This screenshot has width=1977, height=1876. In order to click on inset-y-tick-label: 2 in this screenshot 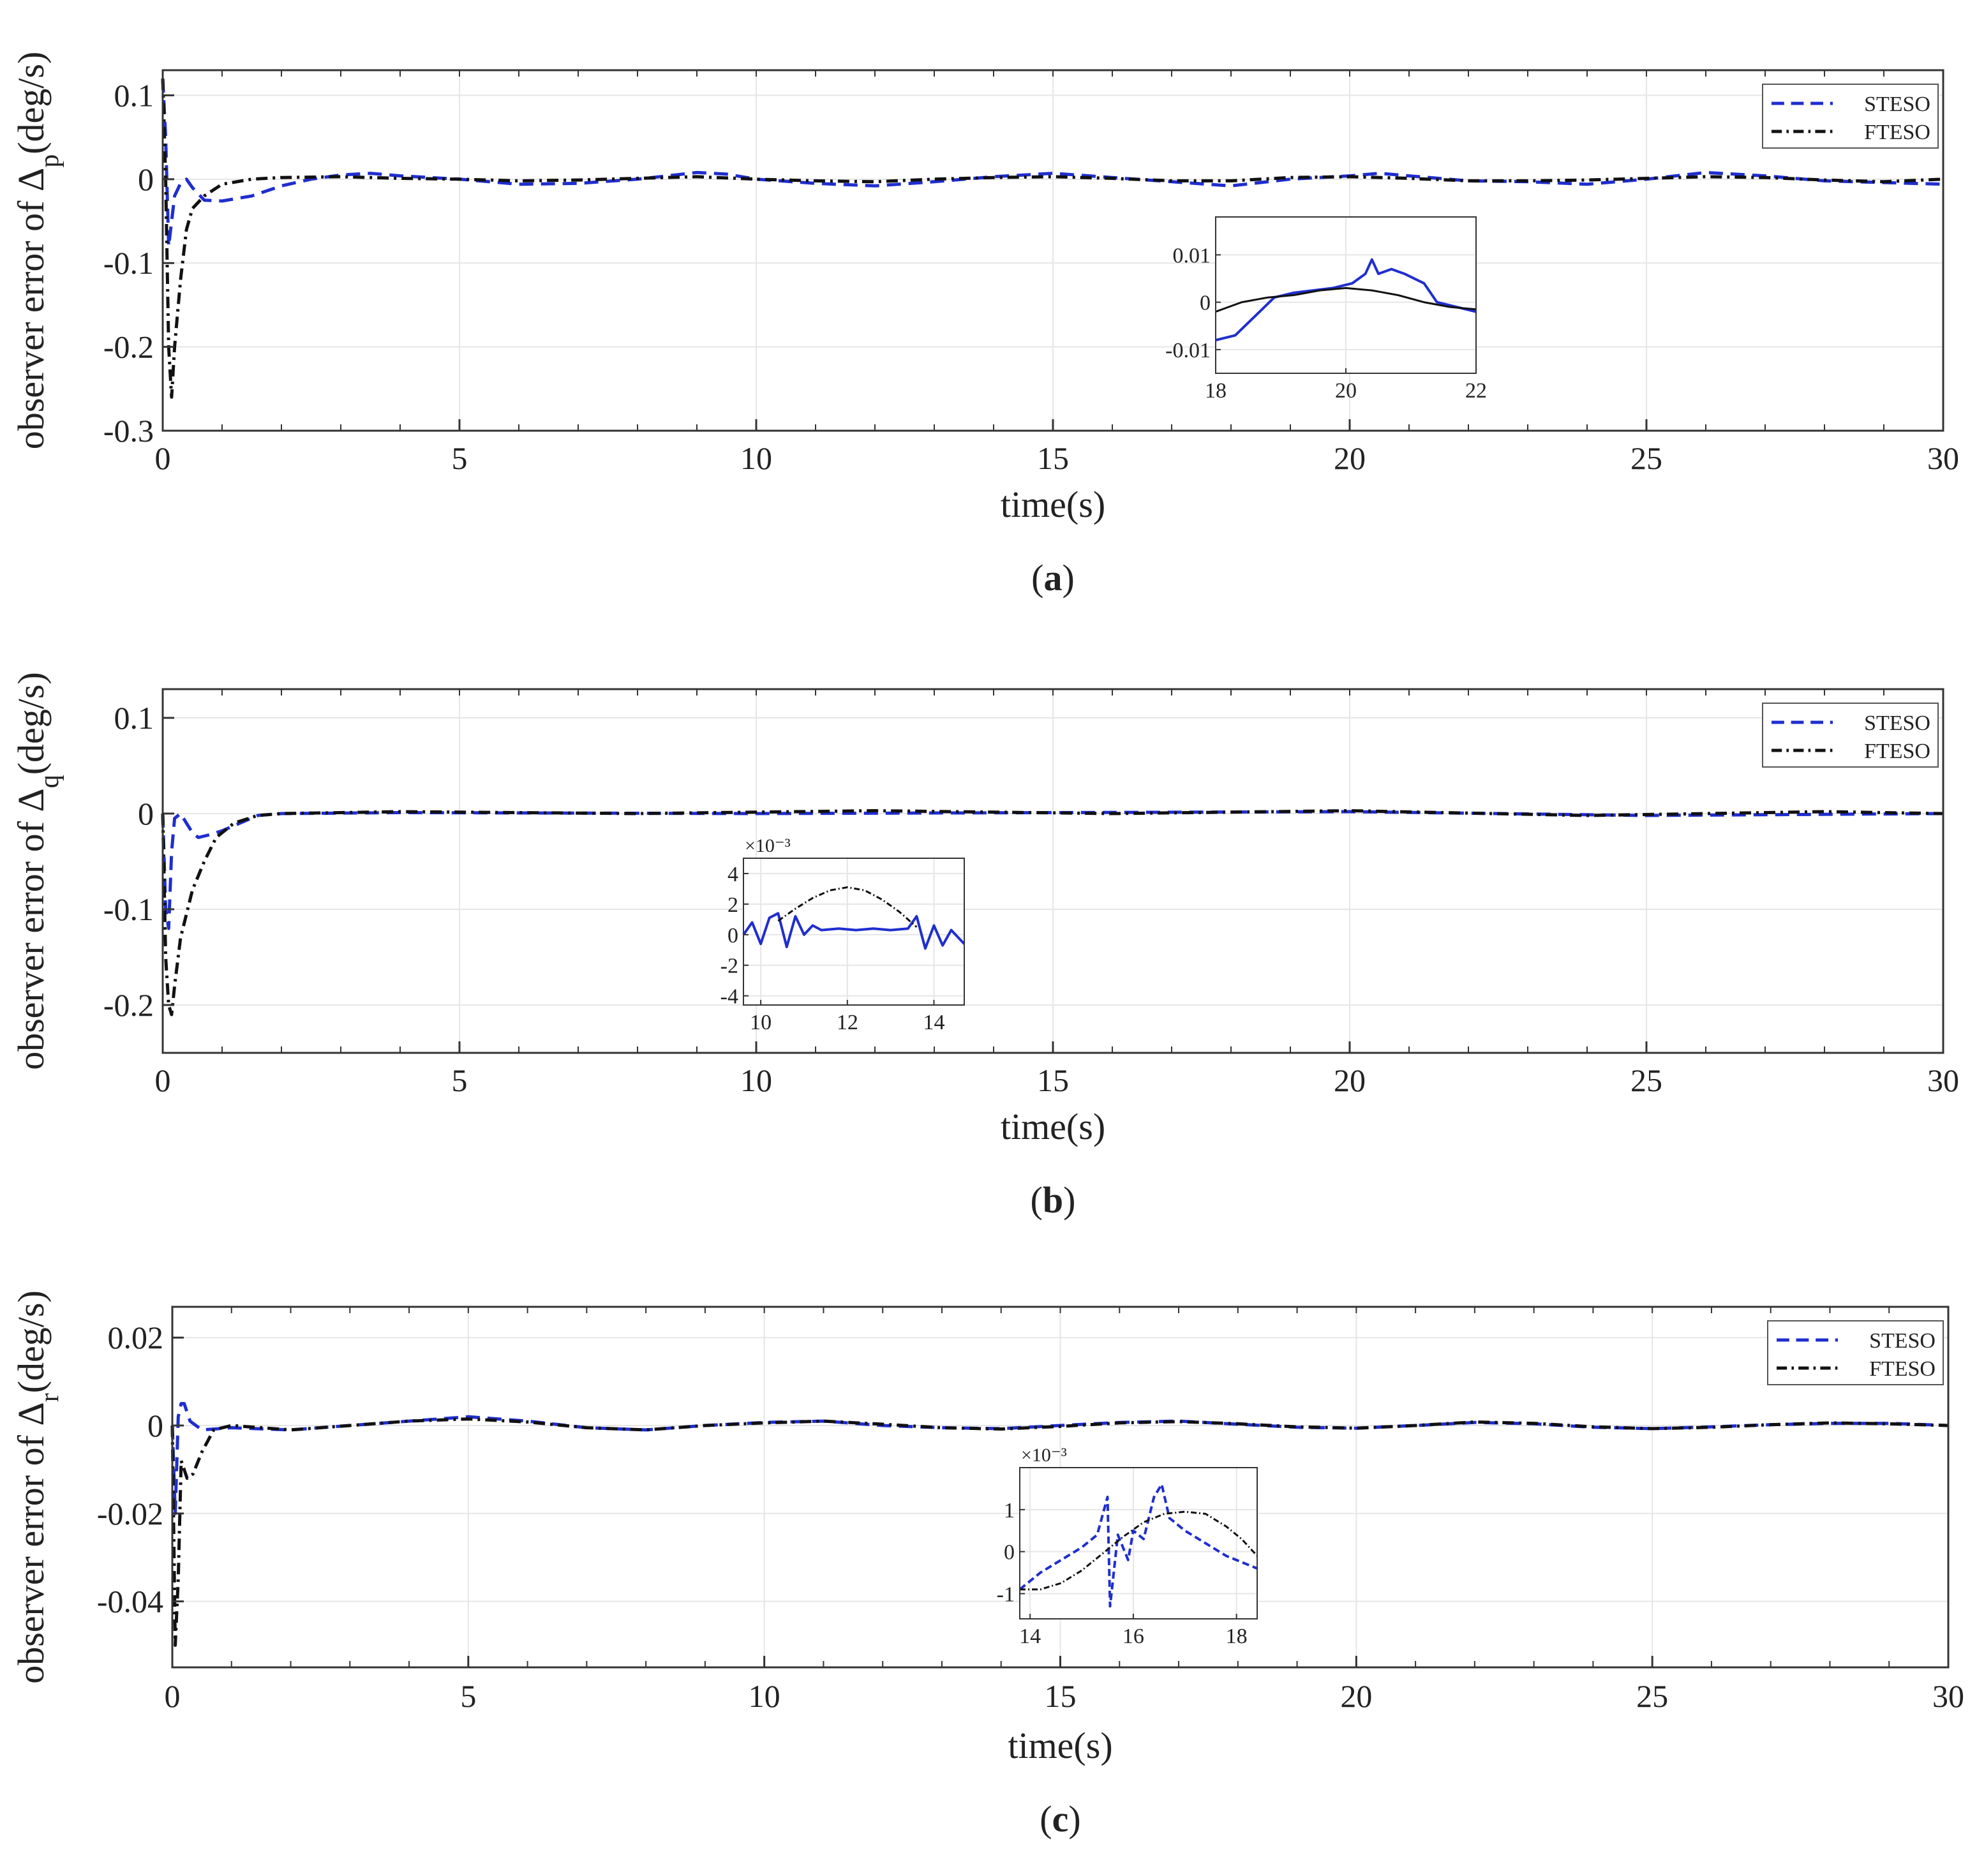, I will do `click(732, 905)`.